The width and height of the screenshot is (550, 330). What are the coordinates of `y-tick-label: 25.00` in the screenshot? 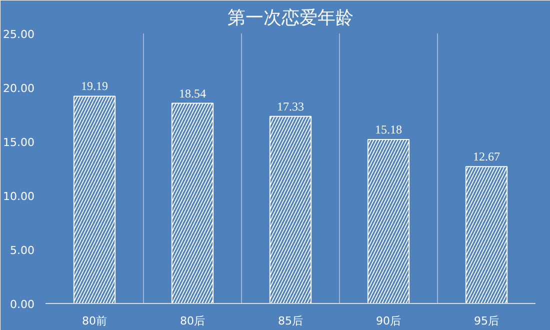 It's located at (19, 34).